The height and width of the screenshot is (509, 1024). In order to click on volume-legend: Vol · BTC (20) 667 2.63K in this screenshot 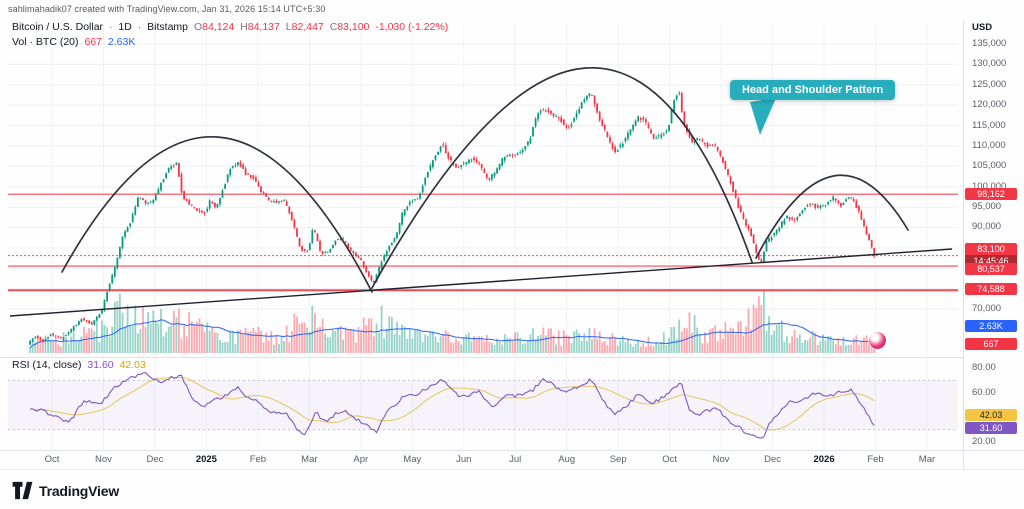, I will do `click(75, 42)`.